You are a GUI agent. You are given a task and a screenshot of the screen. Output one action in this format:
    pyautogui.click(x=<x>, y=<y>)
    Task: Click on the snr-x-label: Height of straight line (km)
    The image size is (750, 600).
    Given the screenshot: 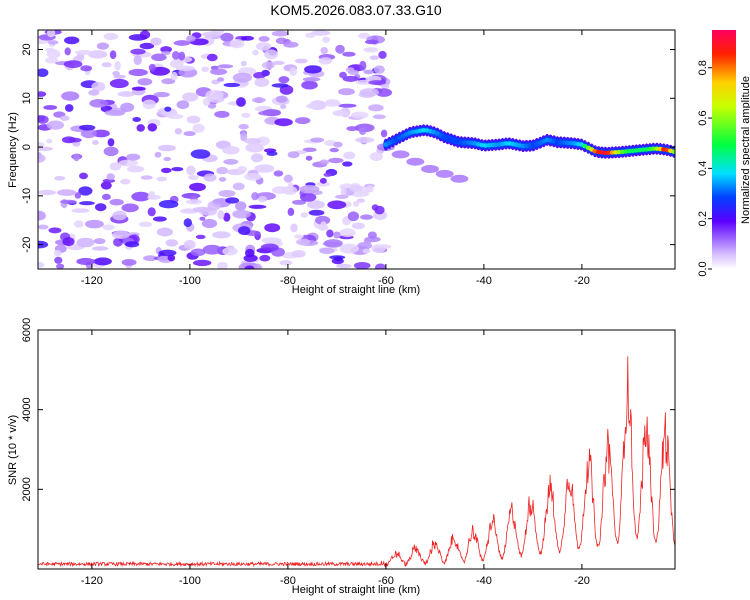 What is the action you would take?
    pyautogui.click(x=356, y=590)
    